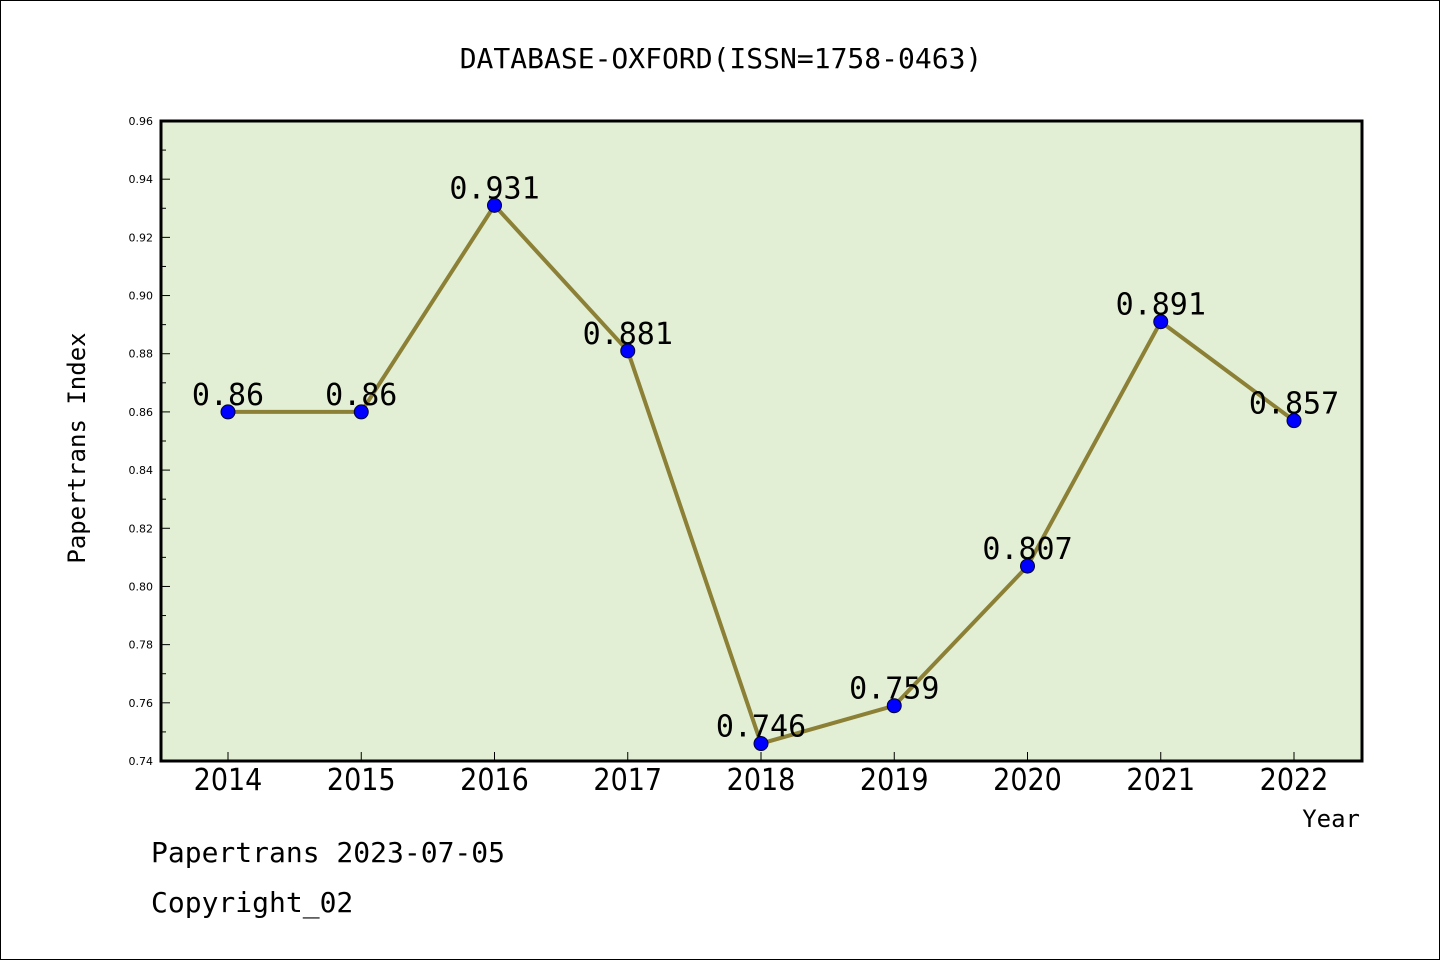 The height and width of the screenshot is (961, 1440). I want to click on chart-title: DATABASE-OXFORD(ISSN=1758-0463), so click(721, 58).